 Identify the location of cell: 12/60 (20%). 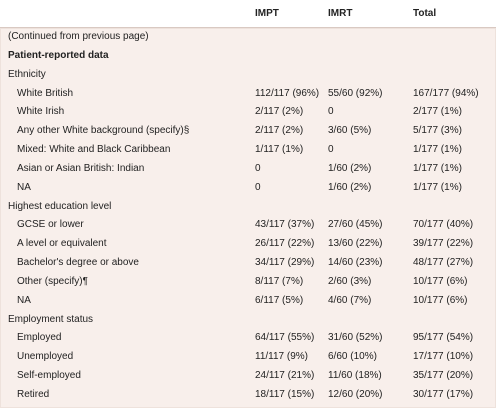
(355, 394).